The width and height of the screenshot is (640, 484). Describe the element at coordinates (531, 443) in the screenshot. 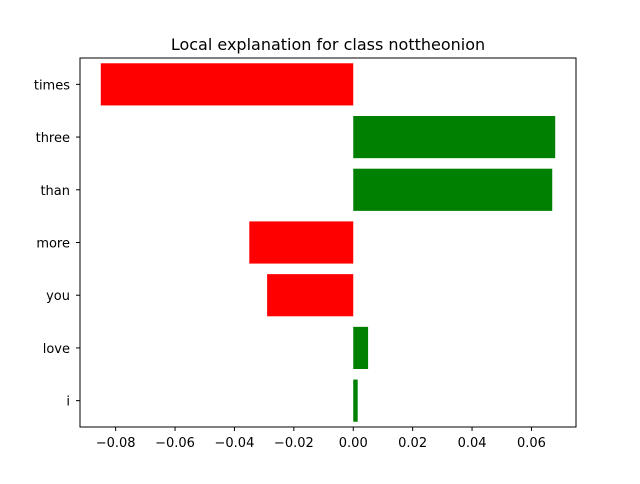

I see `x-tick-label: 0.06` at that location.